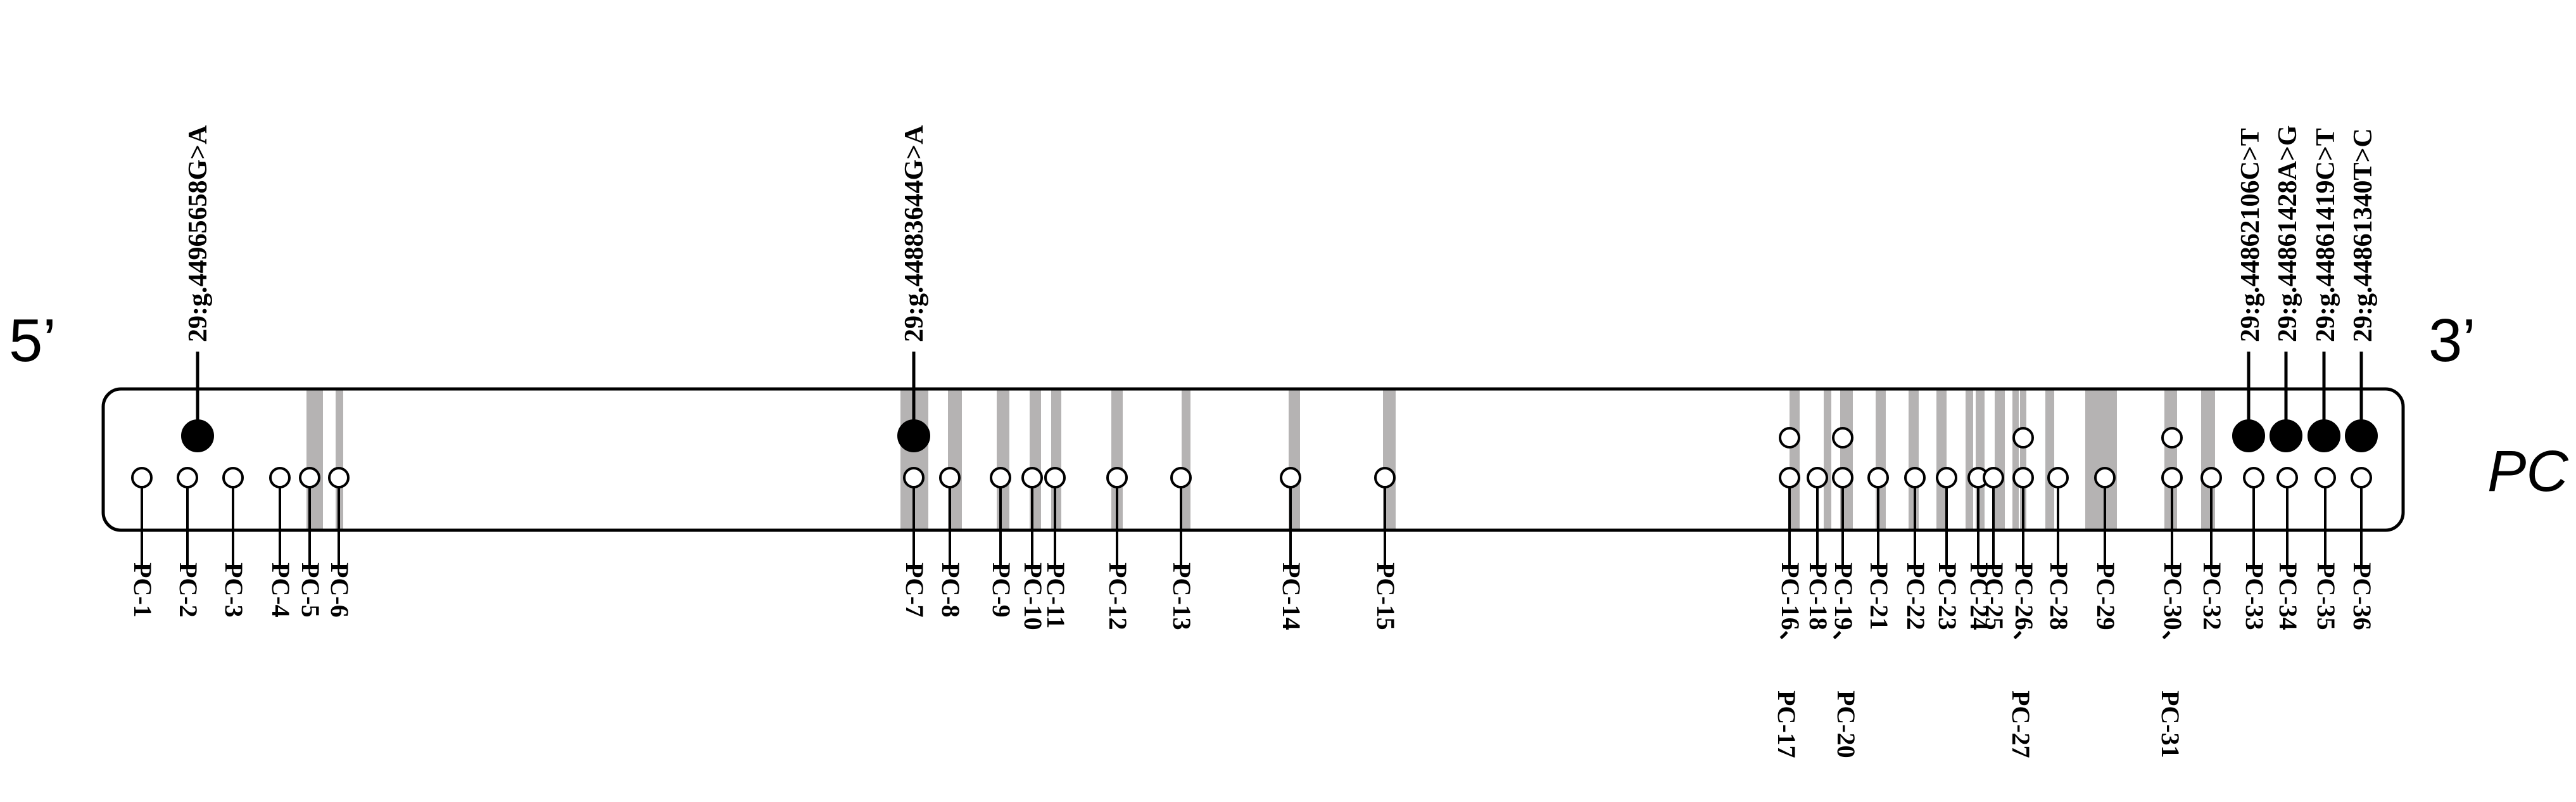 This screenshot has height=802, width=2576. I want to click on pc-label-26: PC-29, so click(2106, 596).